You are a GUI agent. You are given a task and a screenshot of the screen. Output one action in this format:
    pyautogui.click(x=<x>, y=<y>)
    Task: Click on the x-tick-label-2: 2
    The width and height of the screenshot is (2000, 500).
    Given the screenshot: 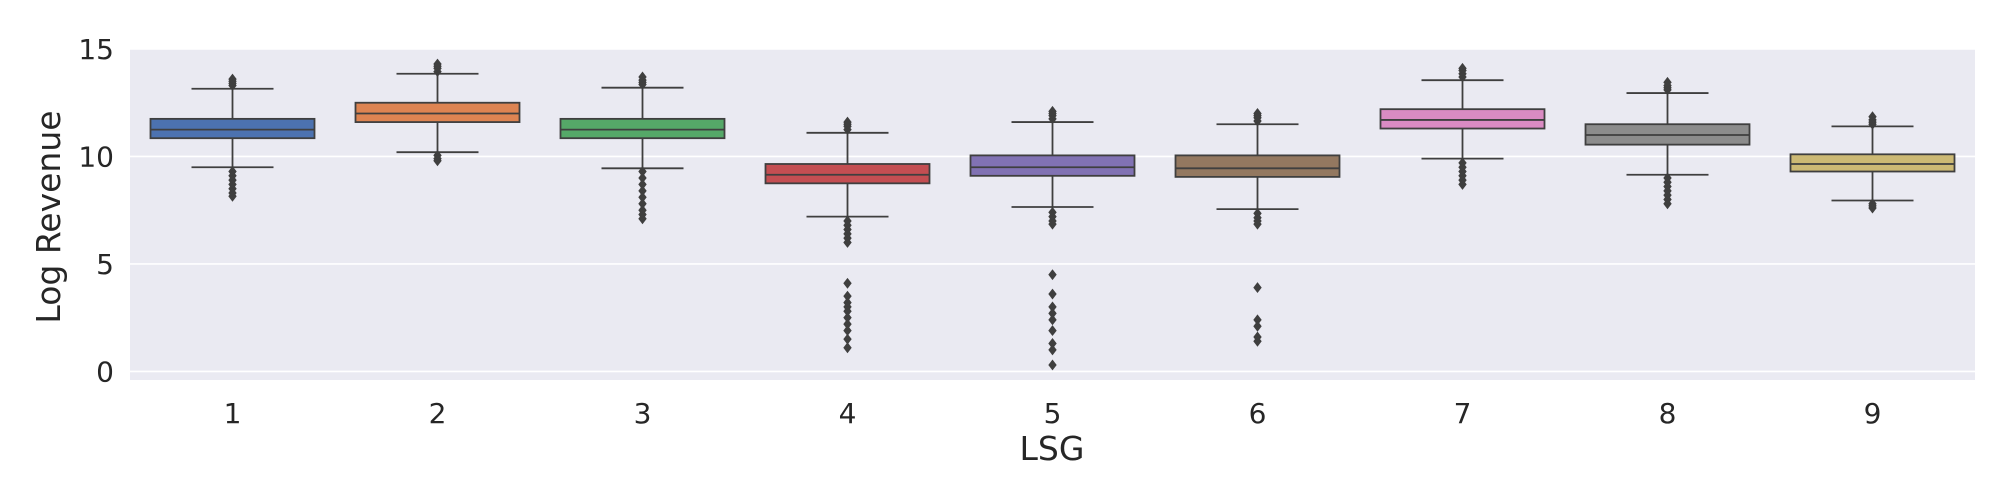 What is the action you would take?
    pyautogui.click(x=438, y=413)
    